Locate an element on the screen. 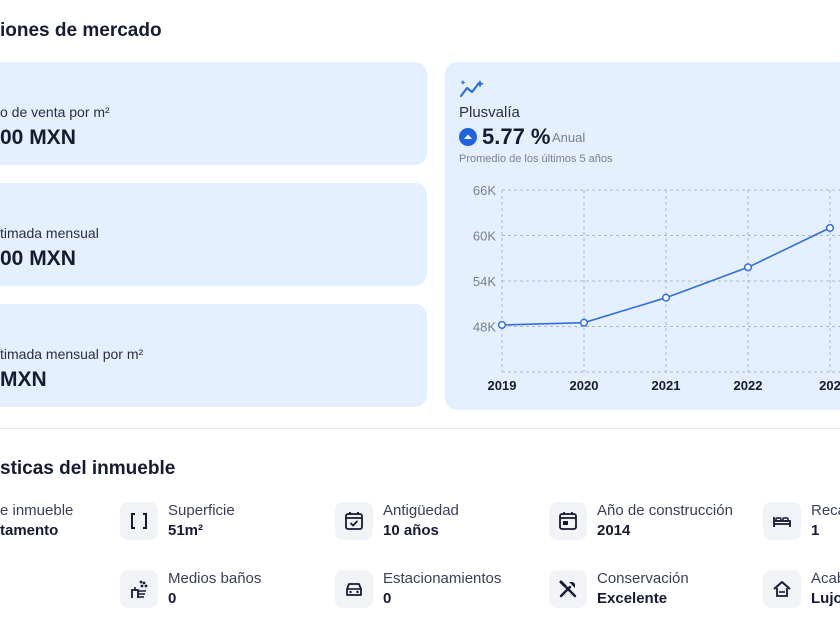  shower-icon is located at coordinates (139, 589).